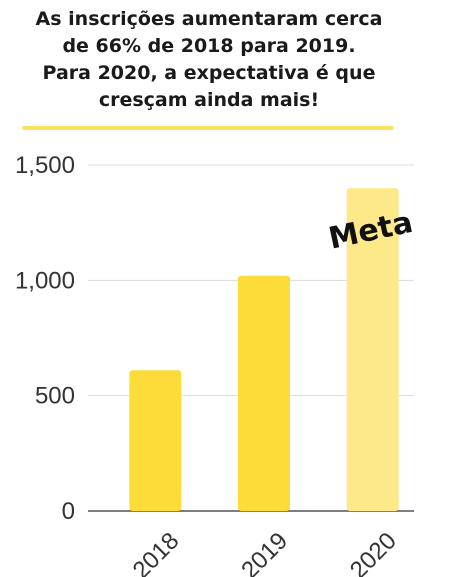 The width and height of the screenshot is (474, 577). What do you see at coordinates (208, 128) in the screenshot?
I see `title-underline` at bounding box center [208, 128].